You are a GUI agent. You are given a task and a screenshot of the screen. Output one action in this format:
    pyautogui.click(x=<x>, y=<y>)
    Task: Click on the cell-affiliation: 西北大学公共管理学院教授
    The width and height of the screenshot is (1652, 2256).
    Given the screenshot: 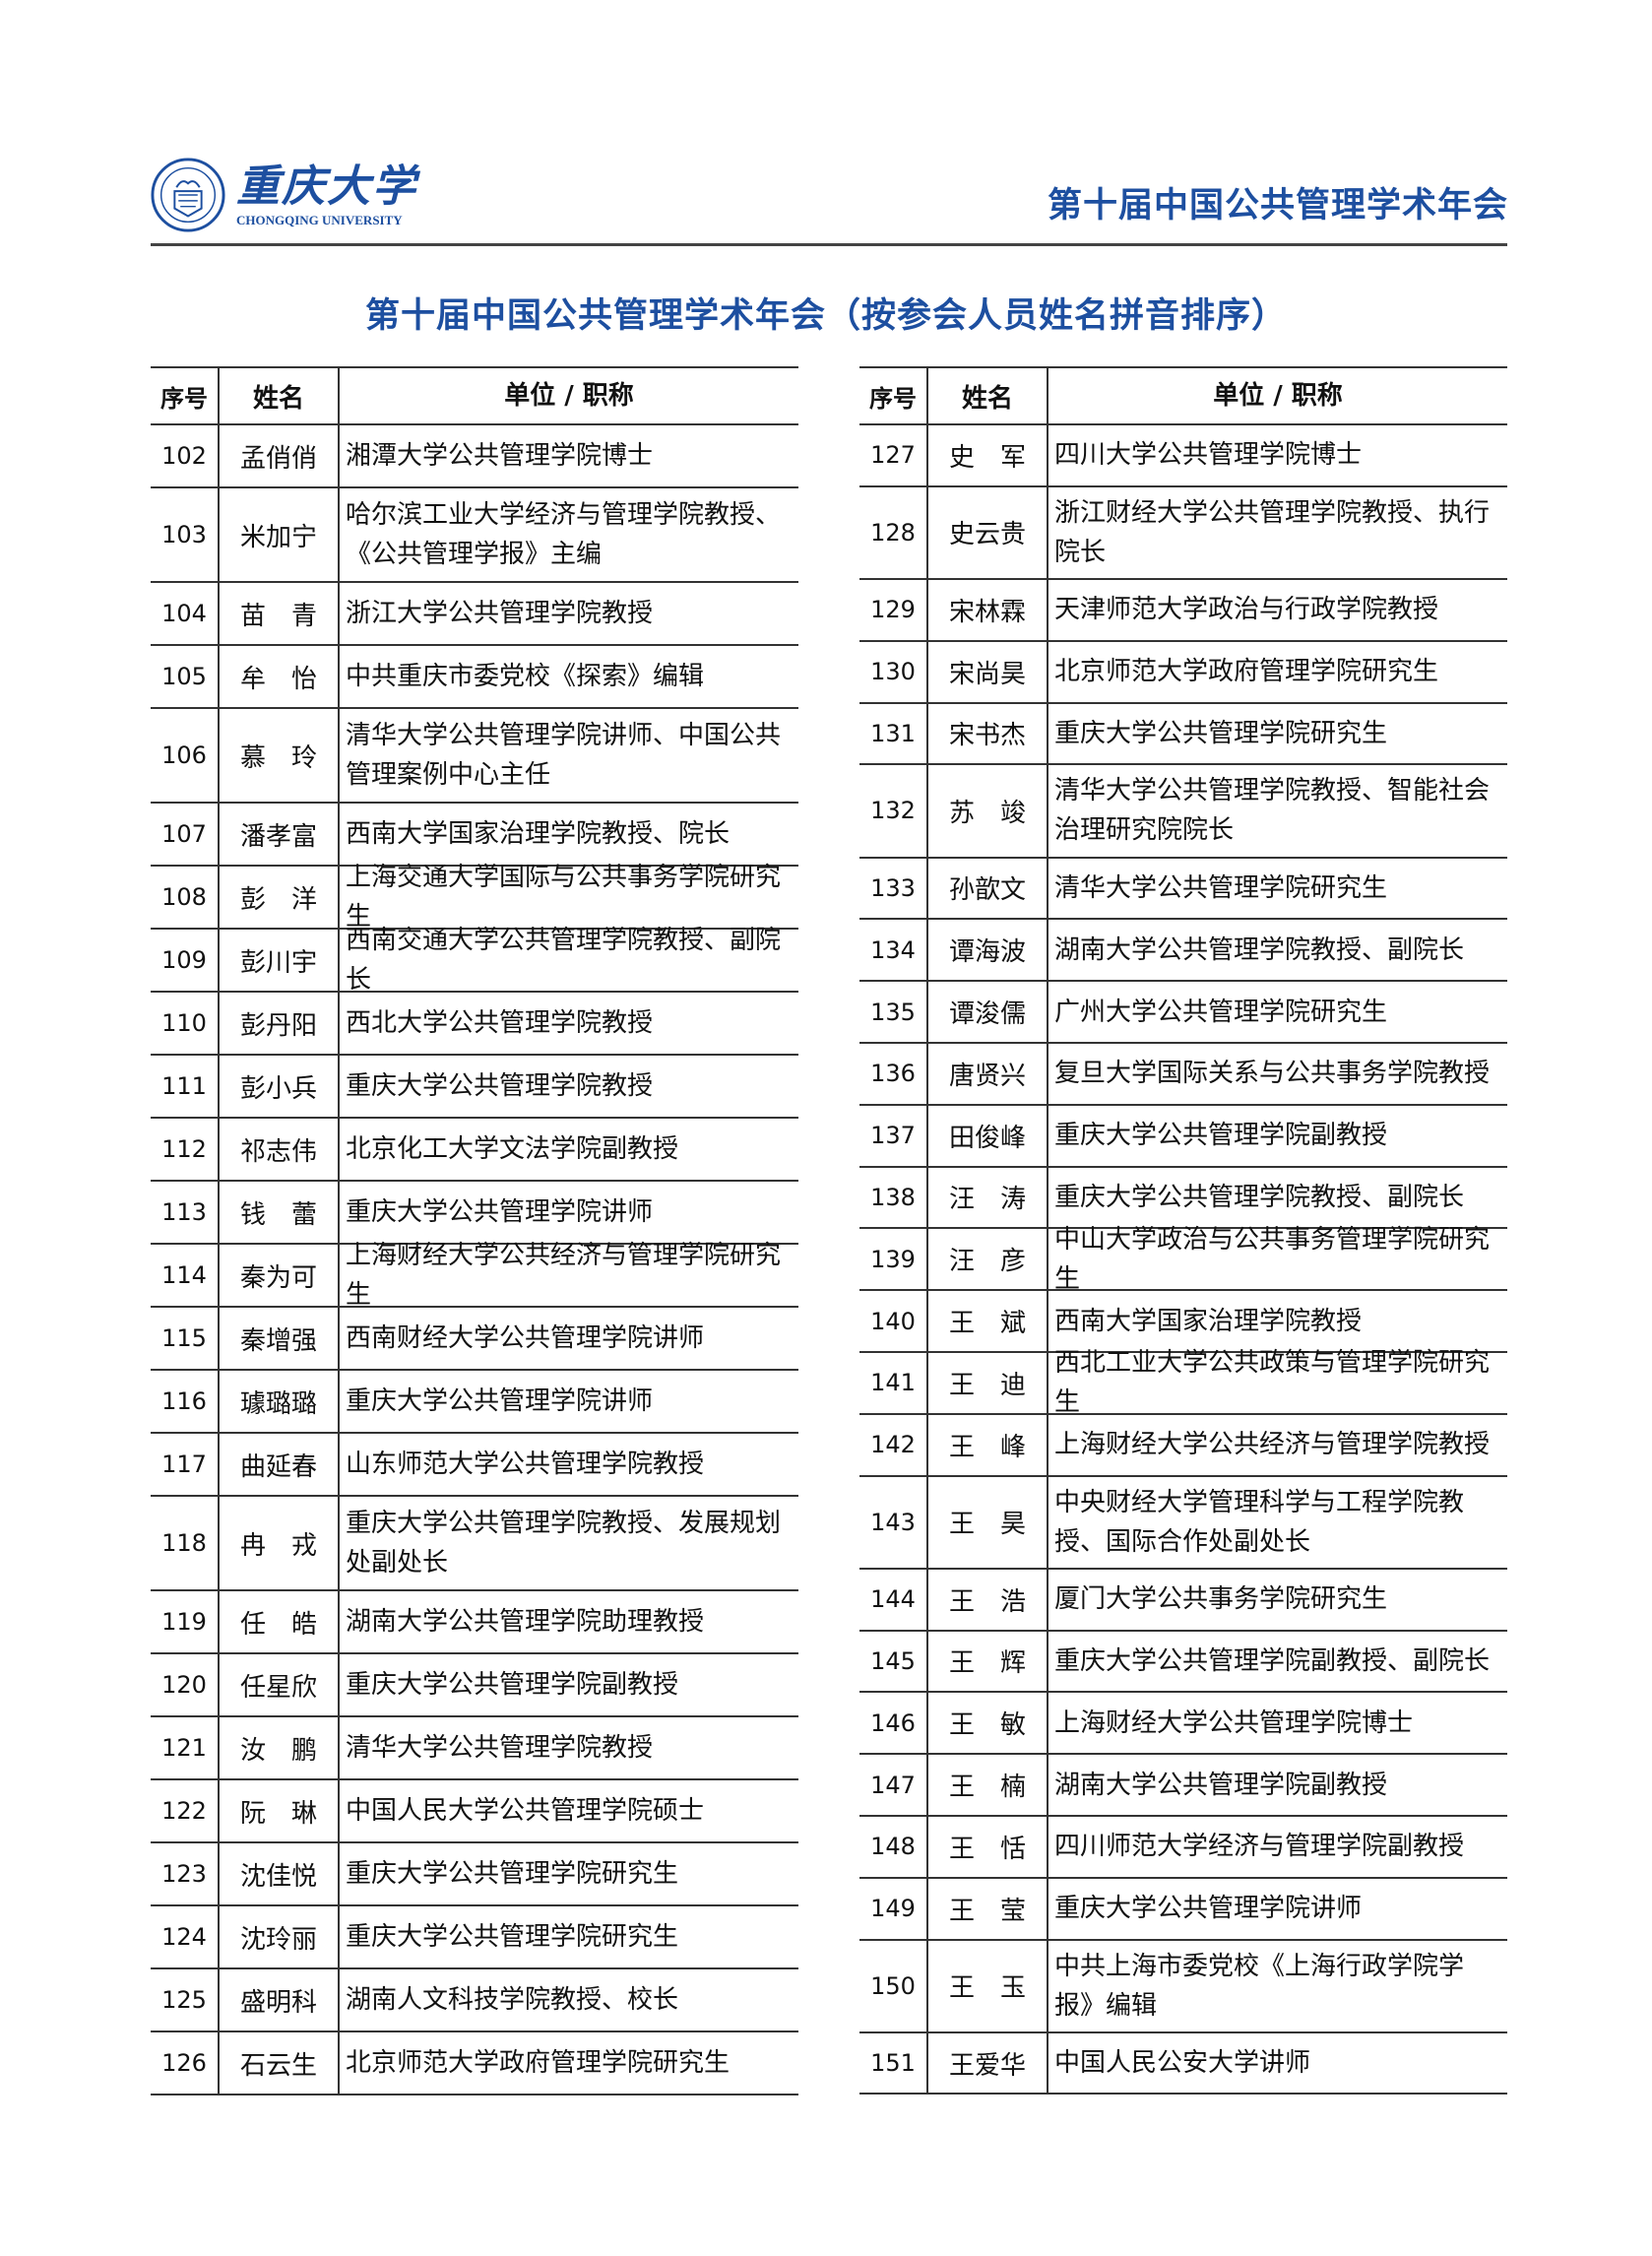 What is the action you would take?
    pyautogui.click(x=500, y=1023)
    